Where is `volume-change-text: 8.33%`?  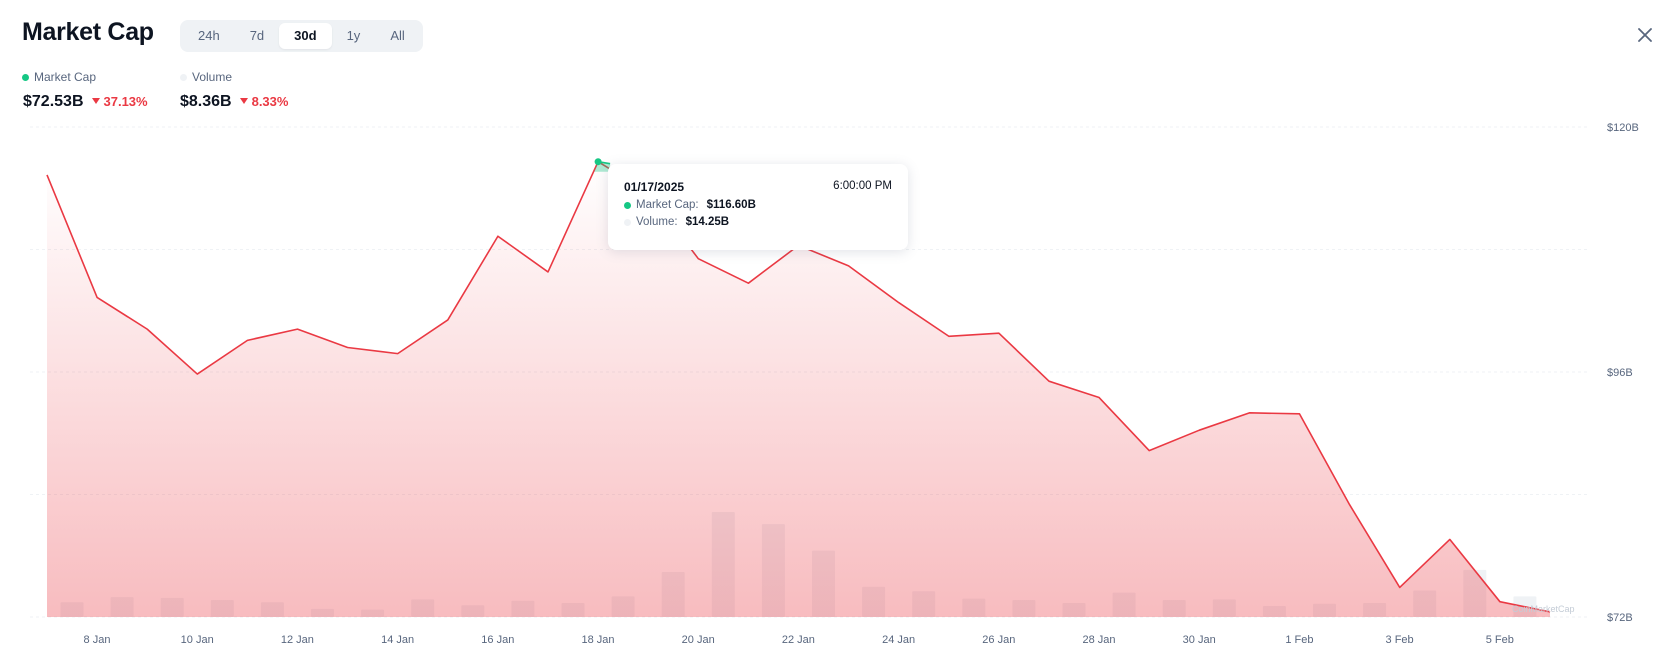 volume-change-text: 8.33% is located at coordinates (270, 101).